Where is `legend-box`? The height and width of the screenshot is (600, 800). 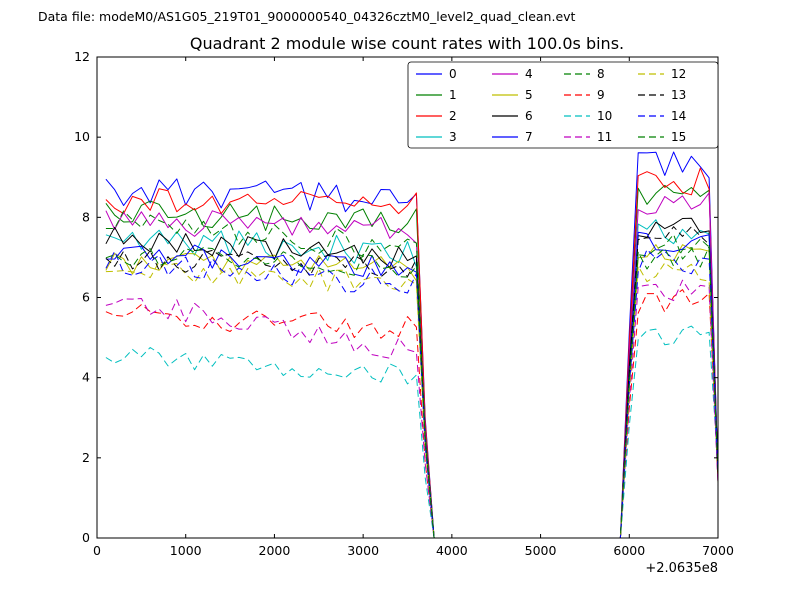 legend-box is located at coordinates (563, 105).